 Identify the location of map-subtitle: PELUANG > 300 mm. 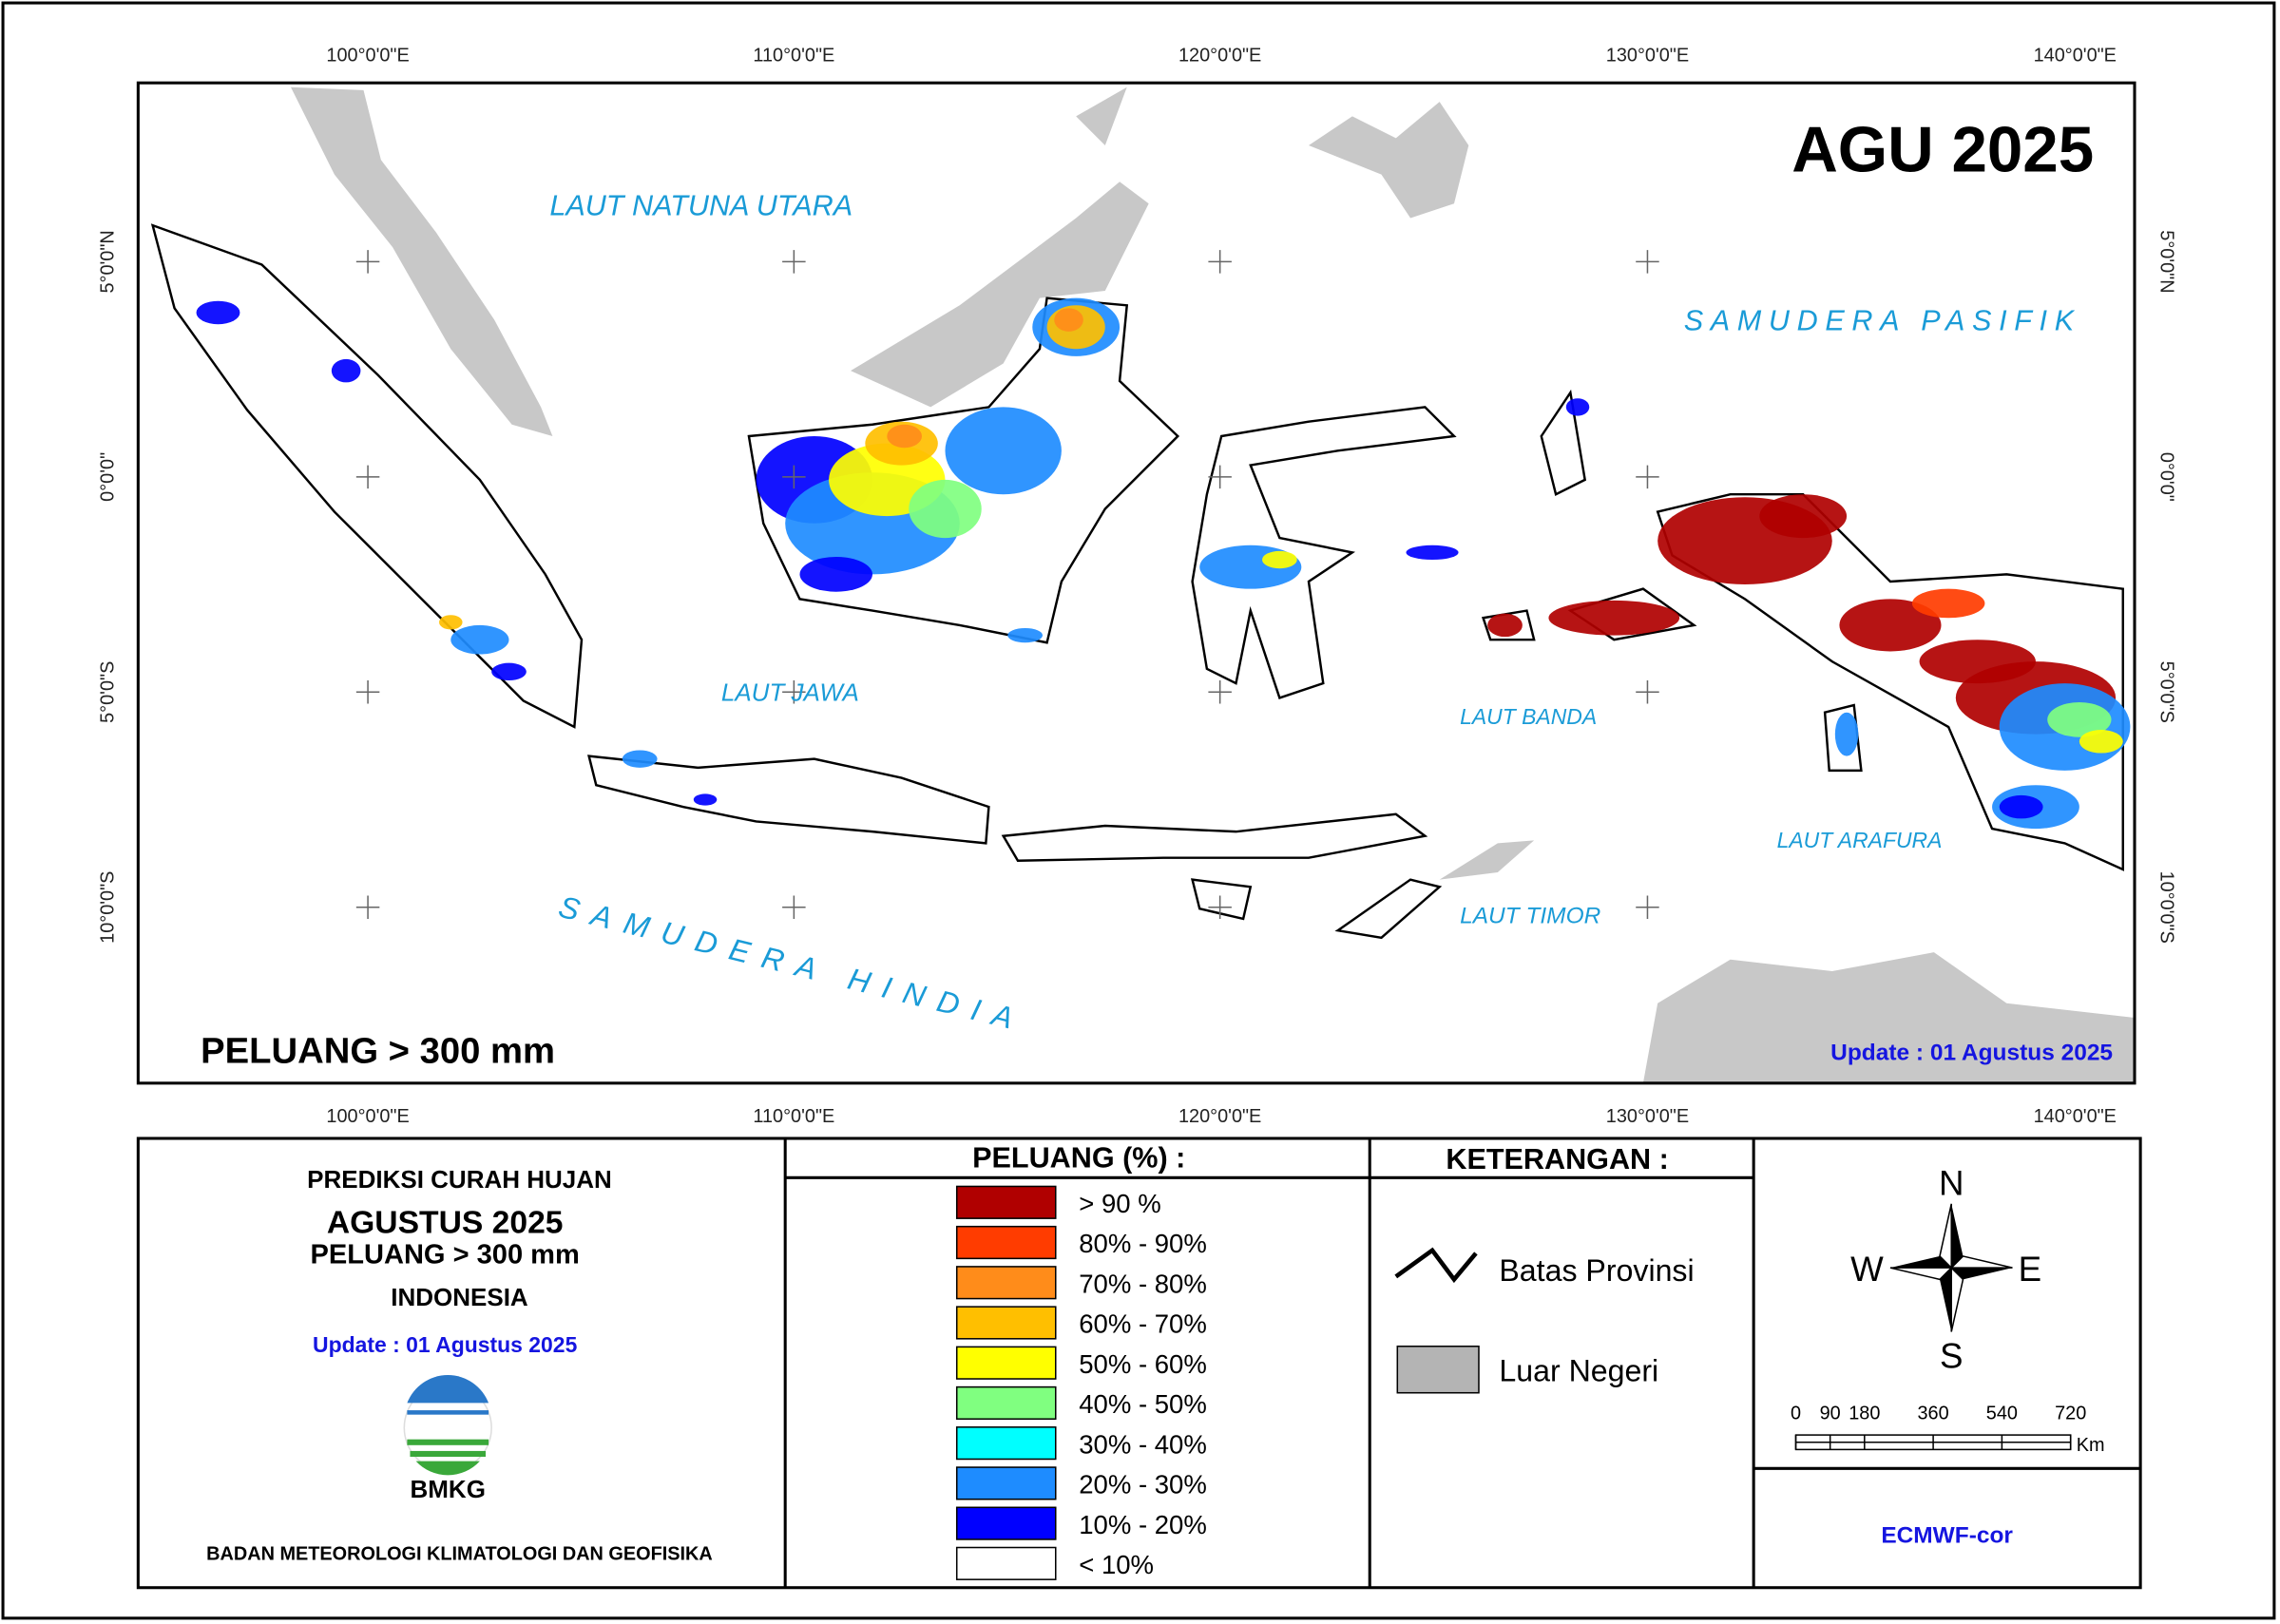
(378, 1050).